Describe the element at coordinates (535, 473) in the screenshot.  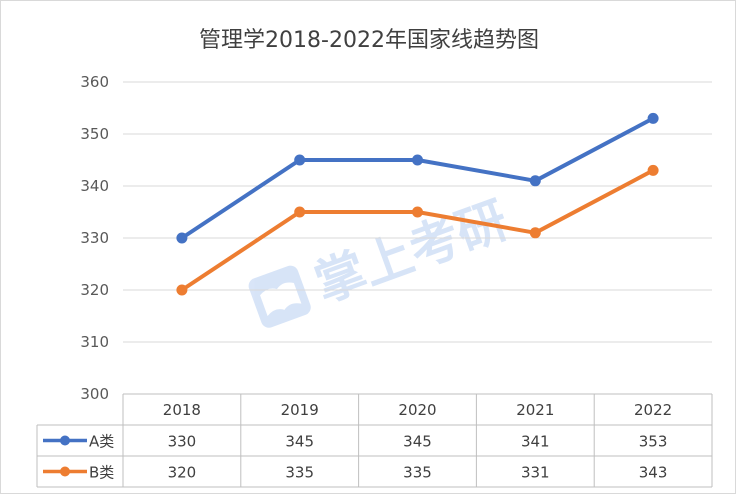
I see `table-cell-value: 331` at that location.